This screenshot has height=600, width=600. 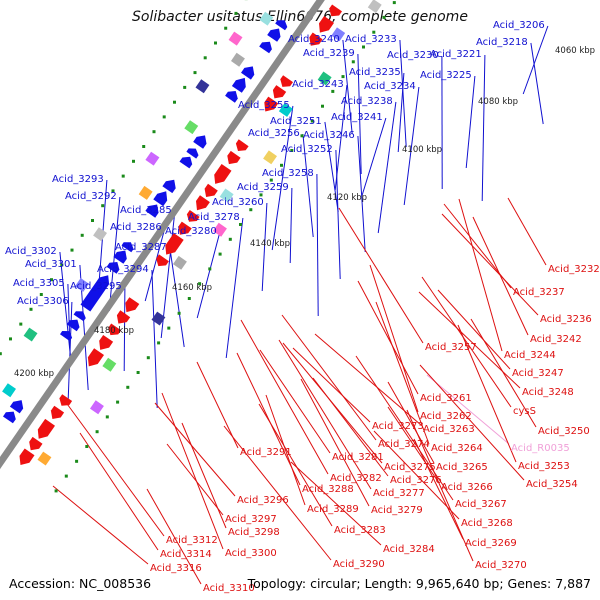 I want to click on reverse-gene-label: Acid_3312, so click(x=192, y=540).